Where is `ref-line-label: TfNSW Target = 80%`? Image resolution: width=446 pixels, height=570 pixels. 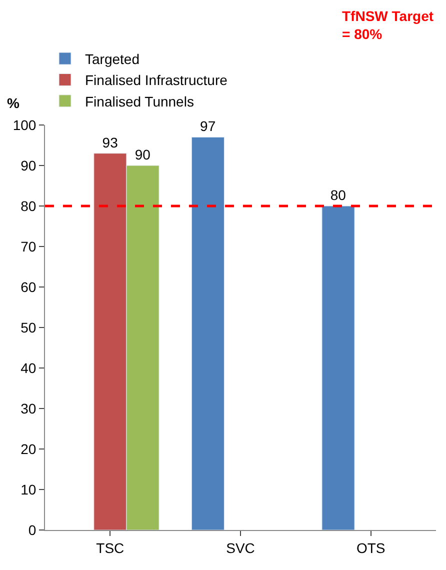 ref-line-label: TfNSW Target = 80% is located at coordinates (388, 25).